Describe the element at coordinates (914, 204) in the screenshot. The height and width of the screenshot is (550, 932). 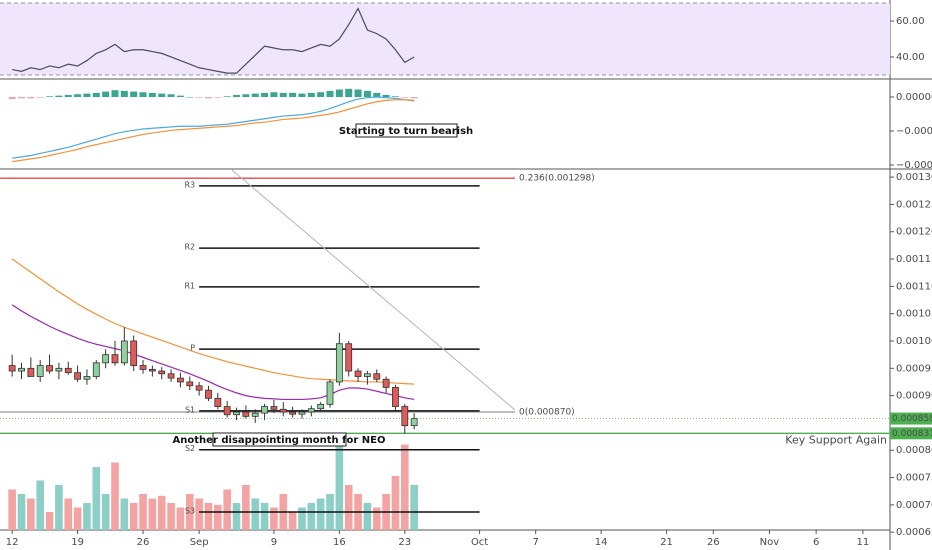
I see `y-tick-label: 0.001250` at that location.